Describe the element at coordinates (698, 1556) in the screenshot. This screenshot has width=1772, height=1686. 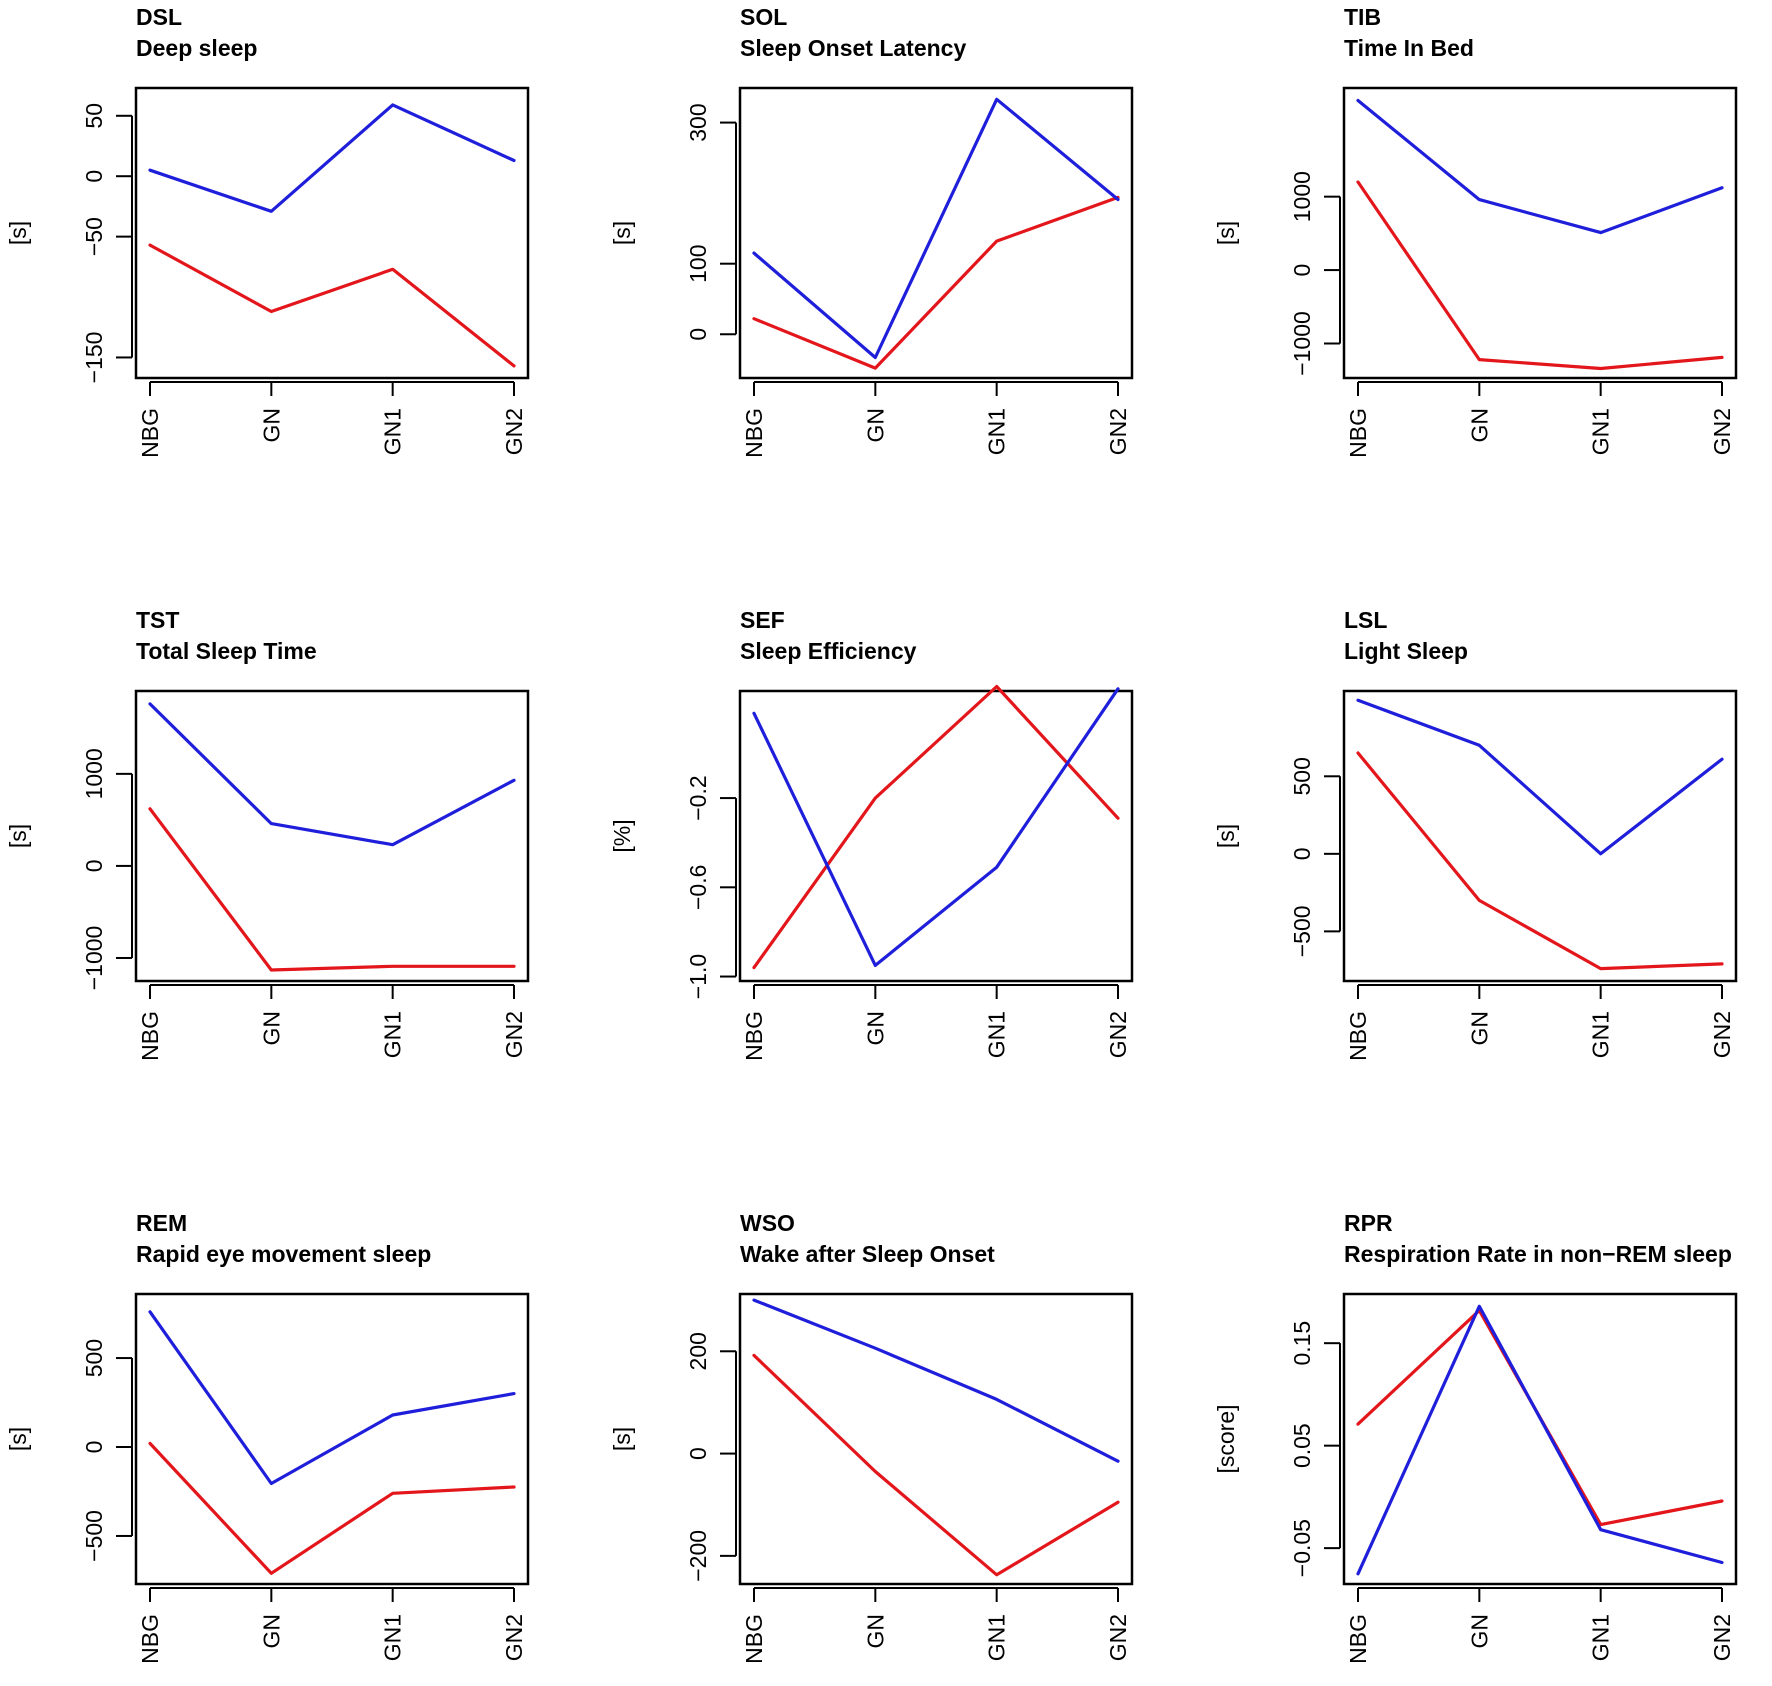
I see `y-tick-label: −200` at that location.